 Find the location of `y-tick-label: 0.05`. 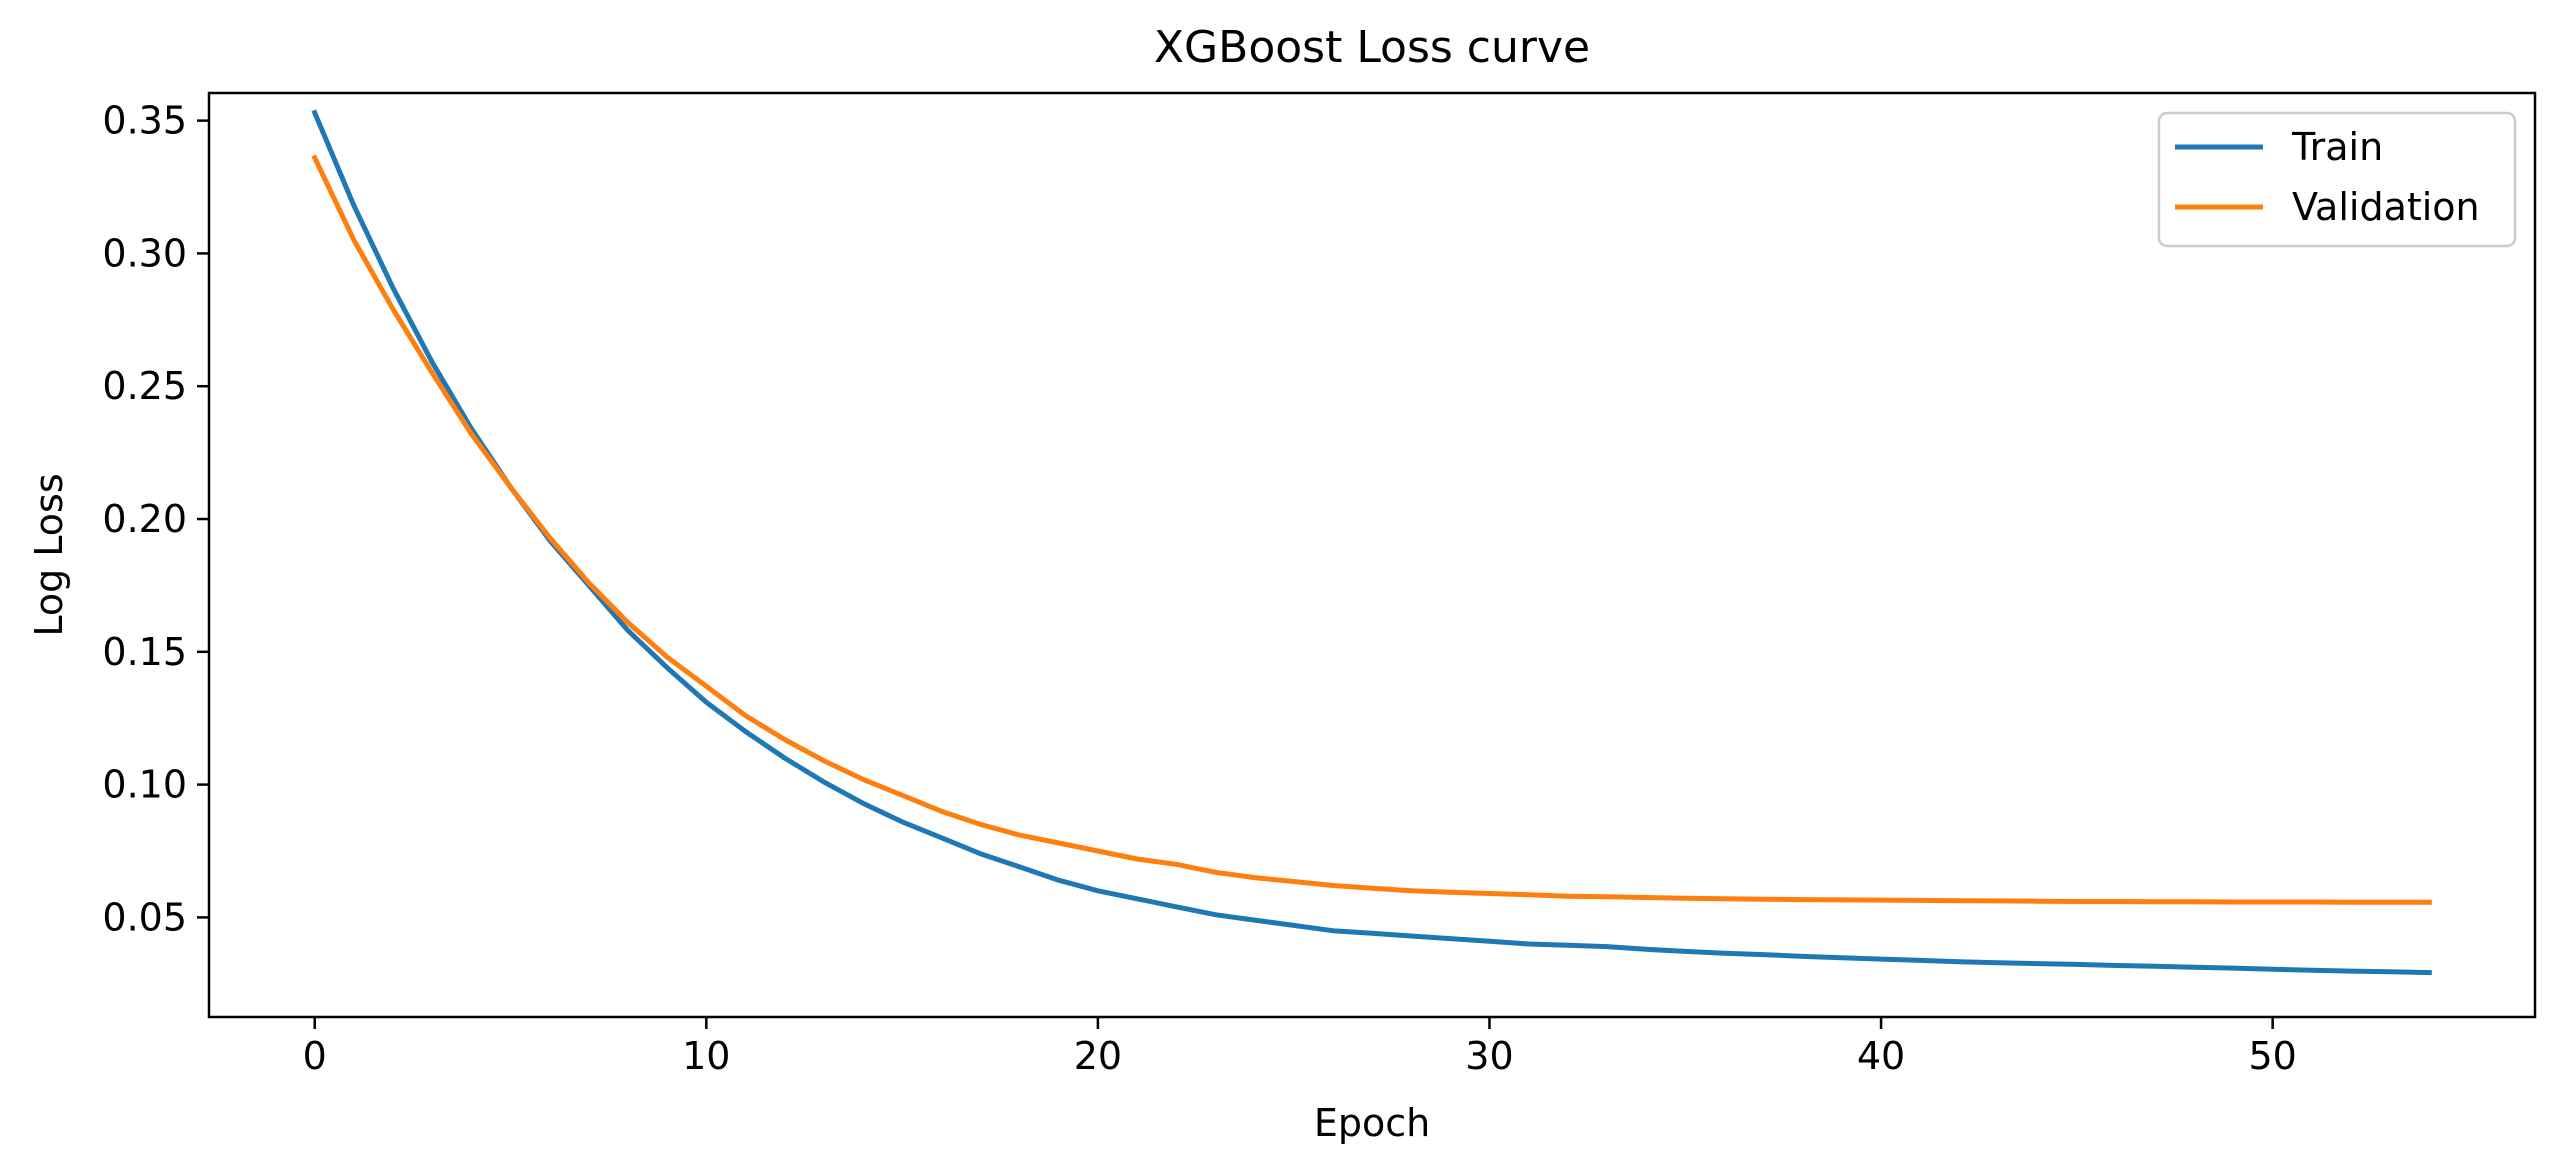

y-tick-label: 0.05 is located at coordinates (144, 917).